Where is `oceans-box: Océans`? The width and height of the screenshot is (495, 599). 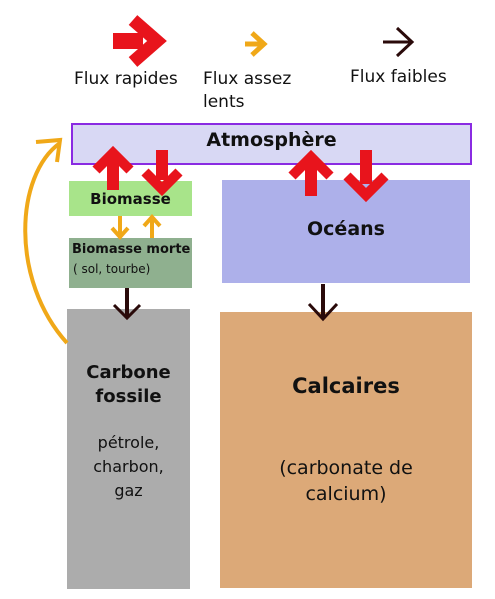 oceans-box: Océans is located at coordinates (346, 231).